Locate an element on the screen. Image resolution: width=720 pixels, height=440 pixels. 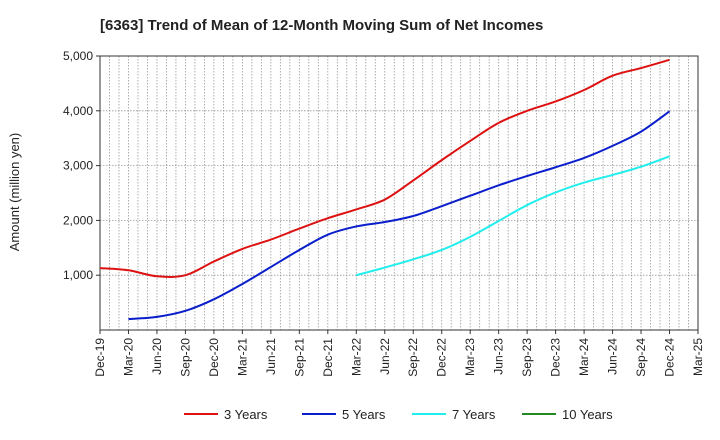
y-ticks: 1,000 2,000 3,000 4,000 5,000 is located at coordinates (81, 165).